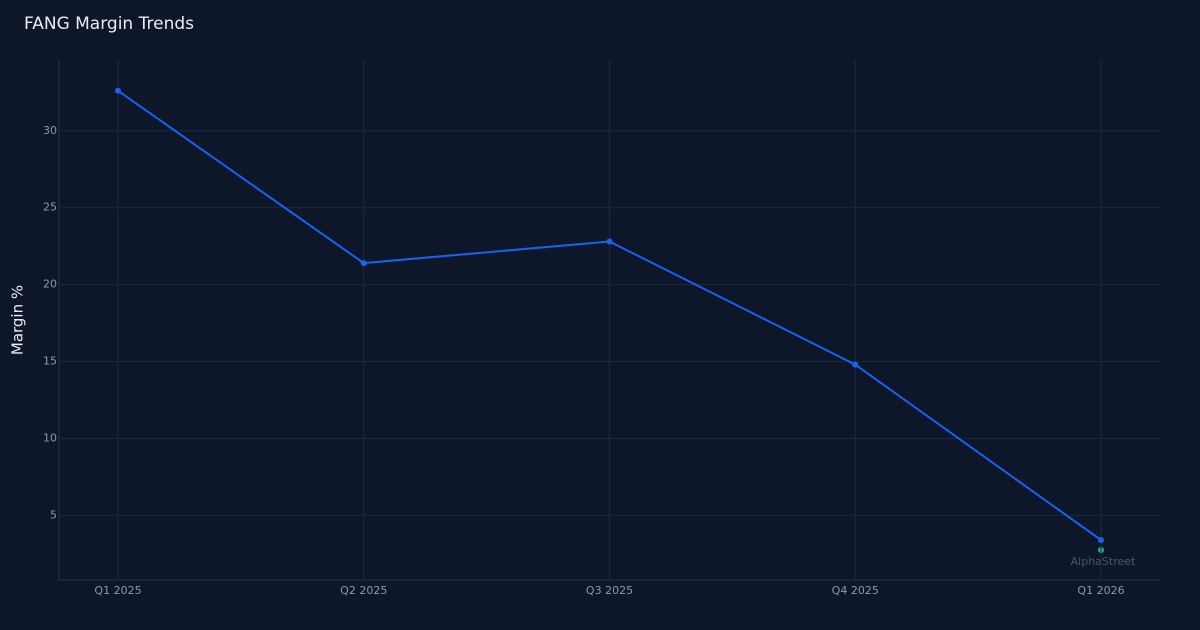 The image size is (1200, 630). I want to click on x-tick-label: Q1 2026, so click(1100, 590).